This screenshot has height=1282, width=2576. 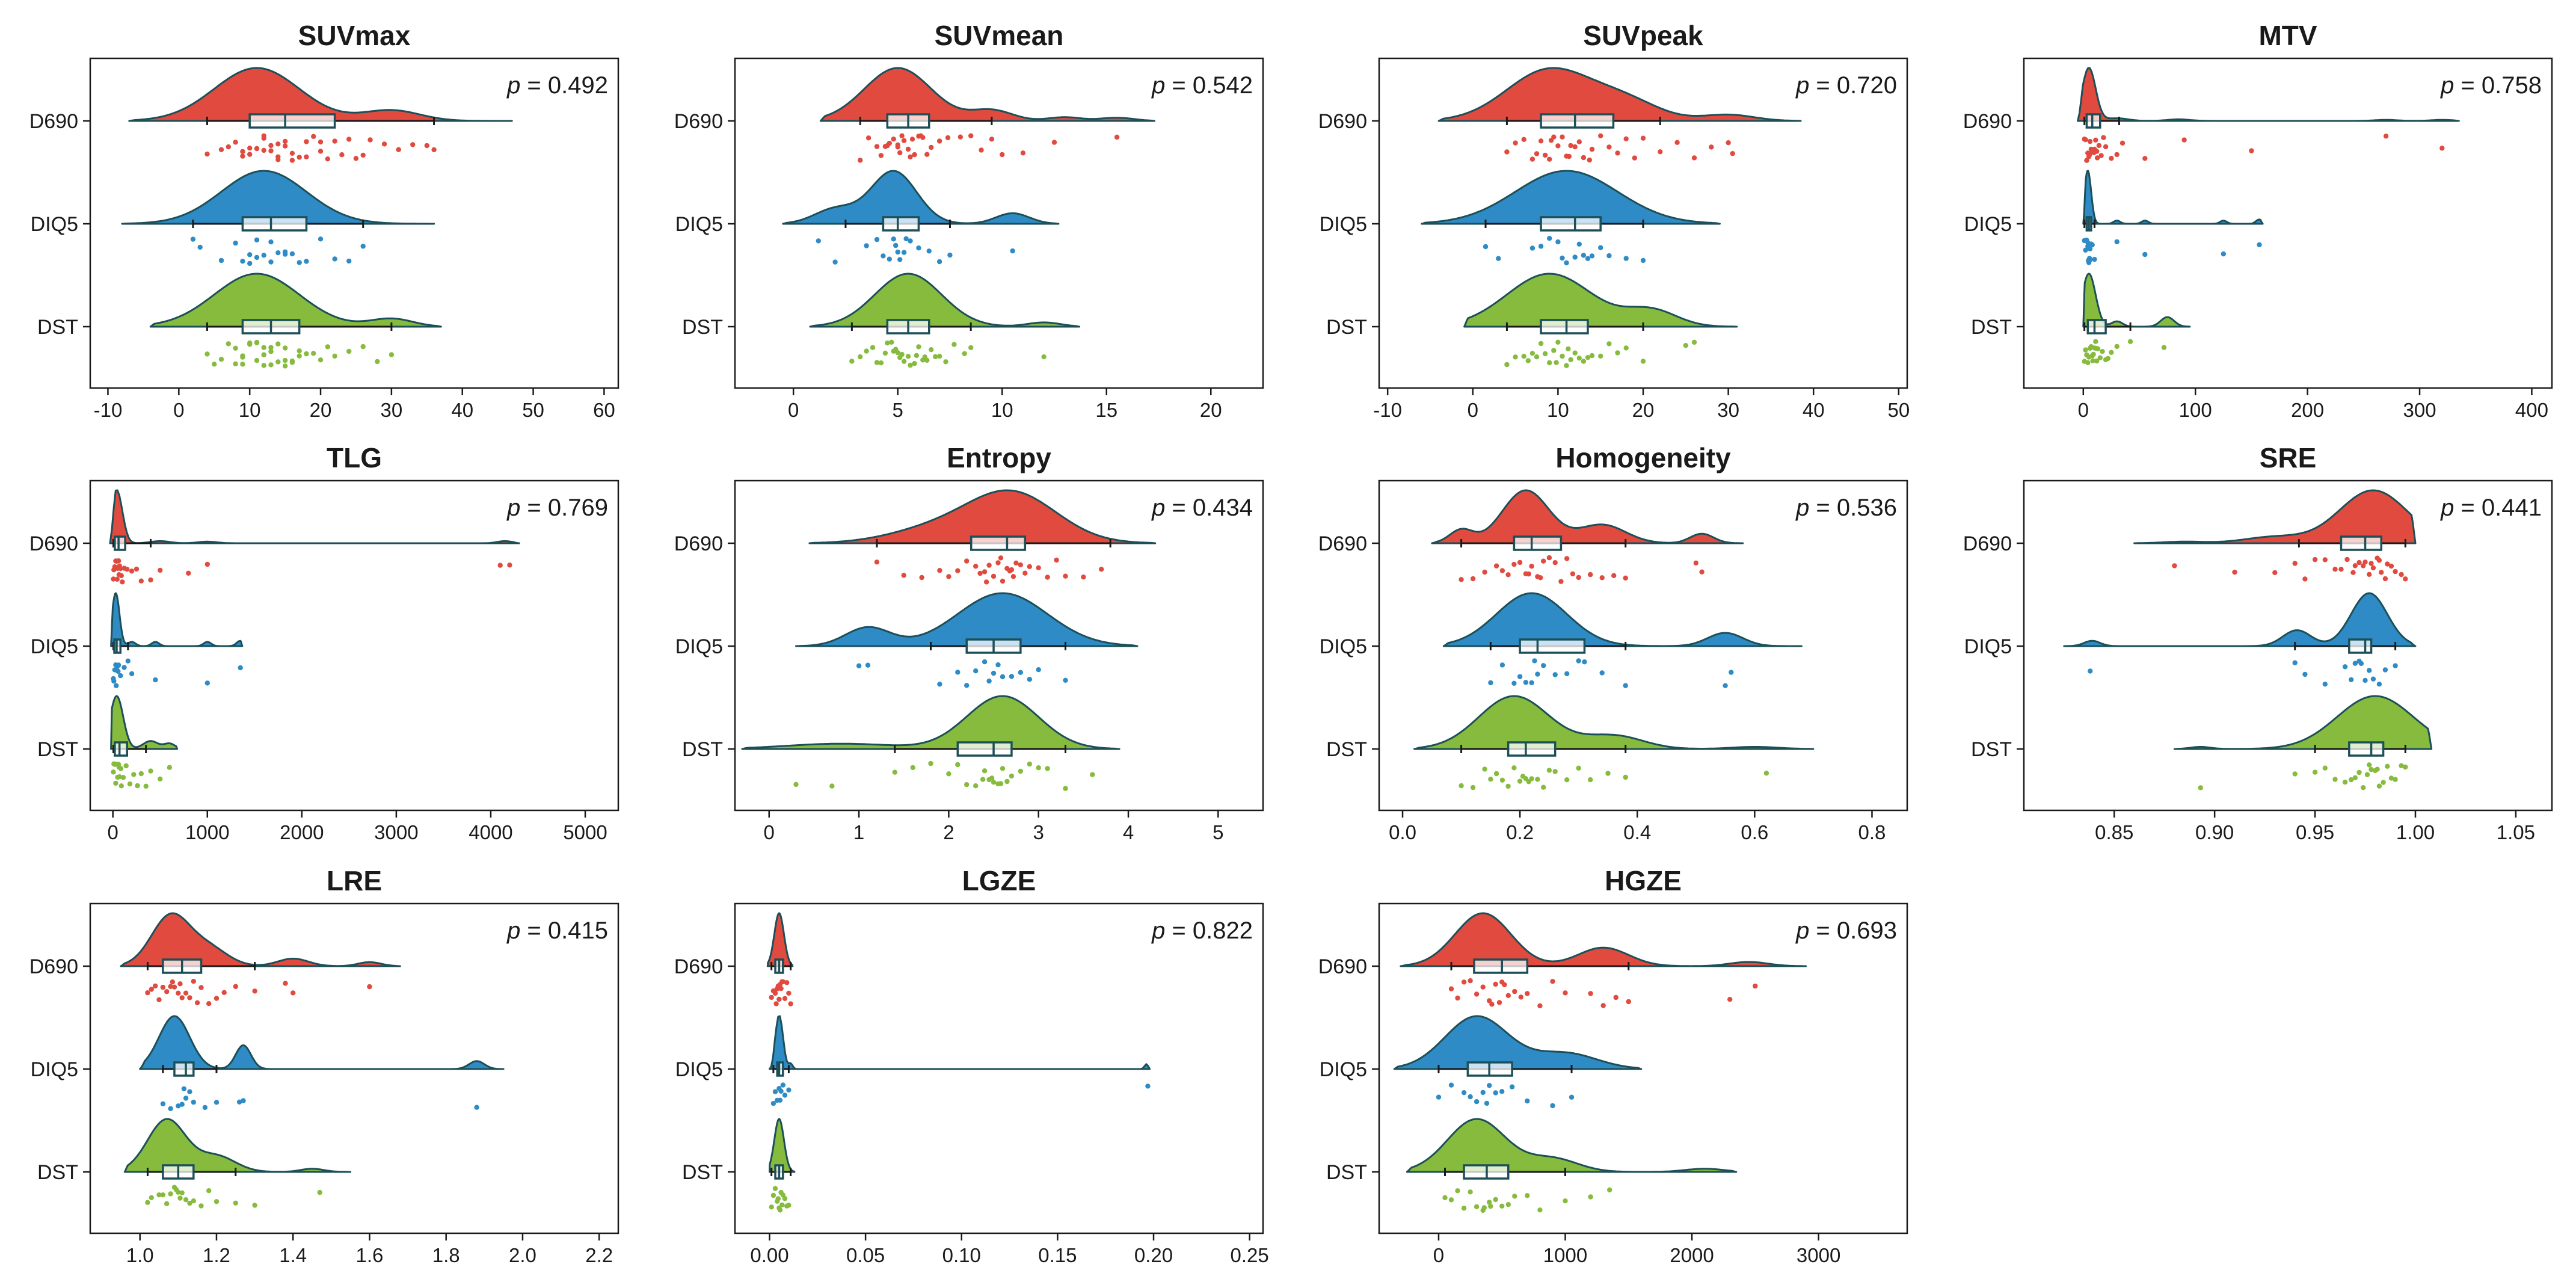 I want to click on series-d690: D690, so click(x=1560, y=115).